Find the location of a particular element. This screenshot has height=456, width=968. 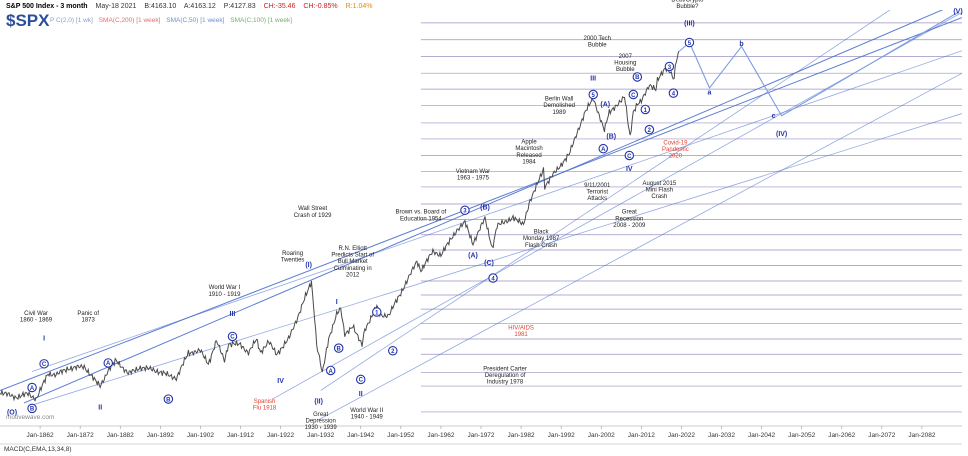

x-tick-label: Jan-1862 is located at coordinates (40, 435).